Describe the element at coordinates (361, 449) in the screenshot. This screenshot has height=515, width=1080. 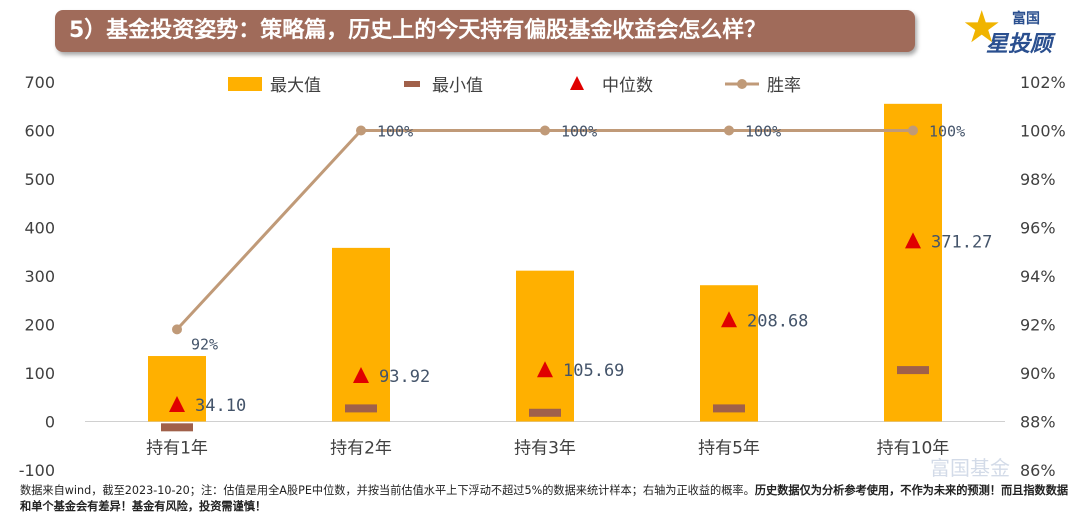
I see `category-label: 持有2年` at that location.